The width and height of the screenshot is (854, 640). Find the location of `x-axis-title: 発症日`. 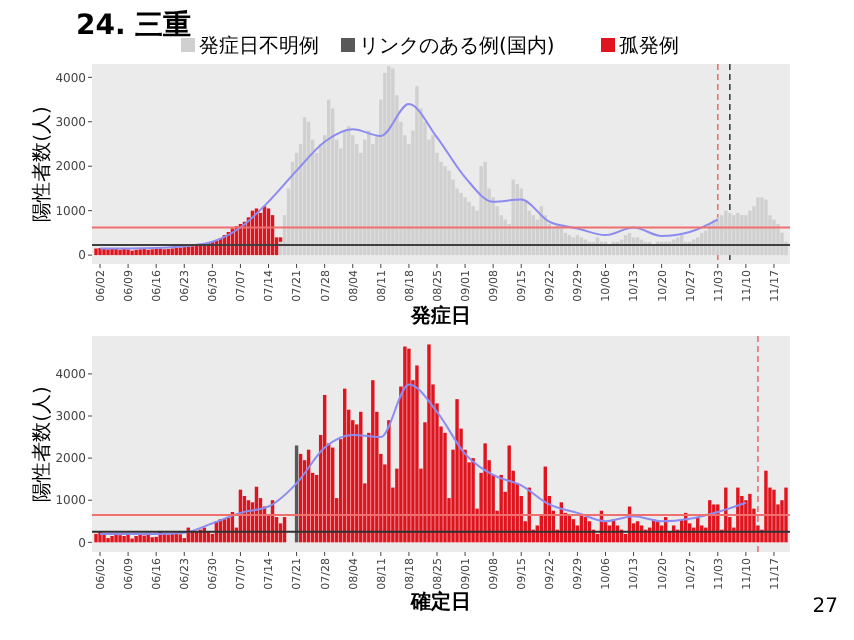

x-axis-title: 発症日 is located at coordinates (440, 316).